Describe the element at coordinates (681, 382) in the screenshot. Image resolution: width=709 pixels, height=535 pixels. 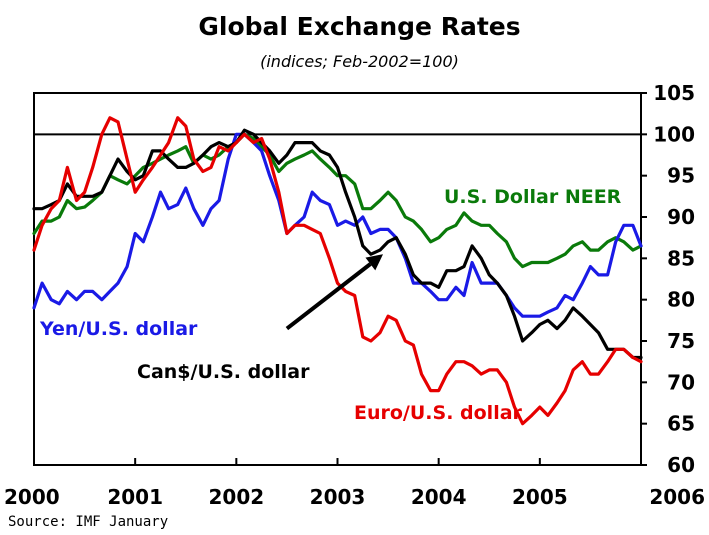
I see `y-tick-label: 70` at that location.